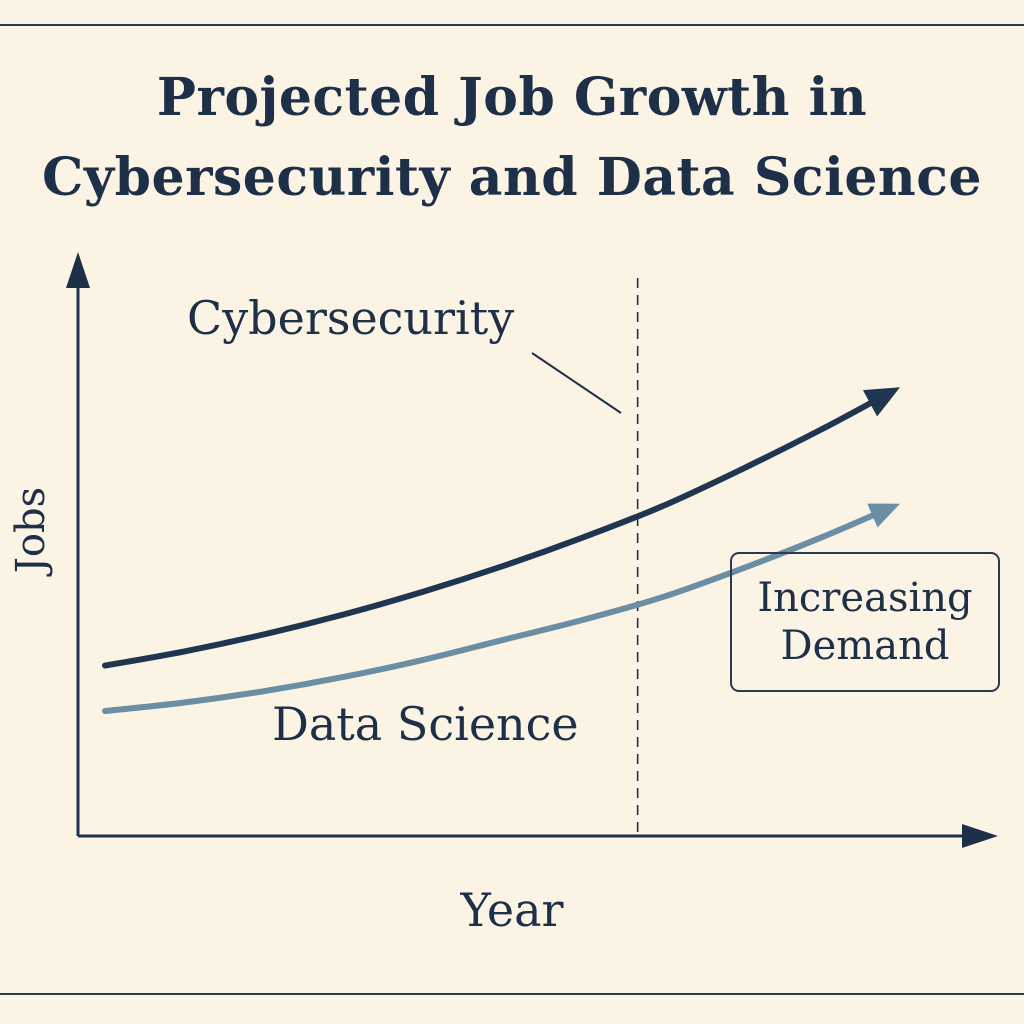 Image resolution: width=1024 pixels, height=1024 pixels. I want to click on x-axis-label: Year, so click(511, 910).